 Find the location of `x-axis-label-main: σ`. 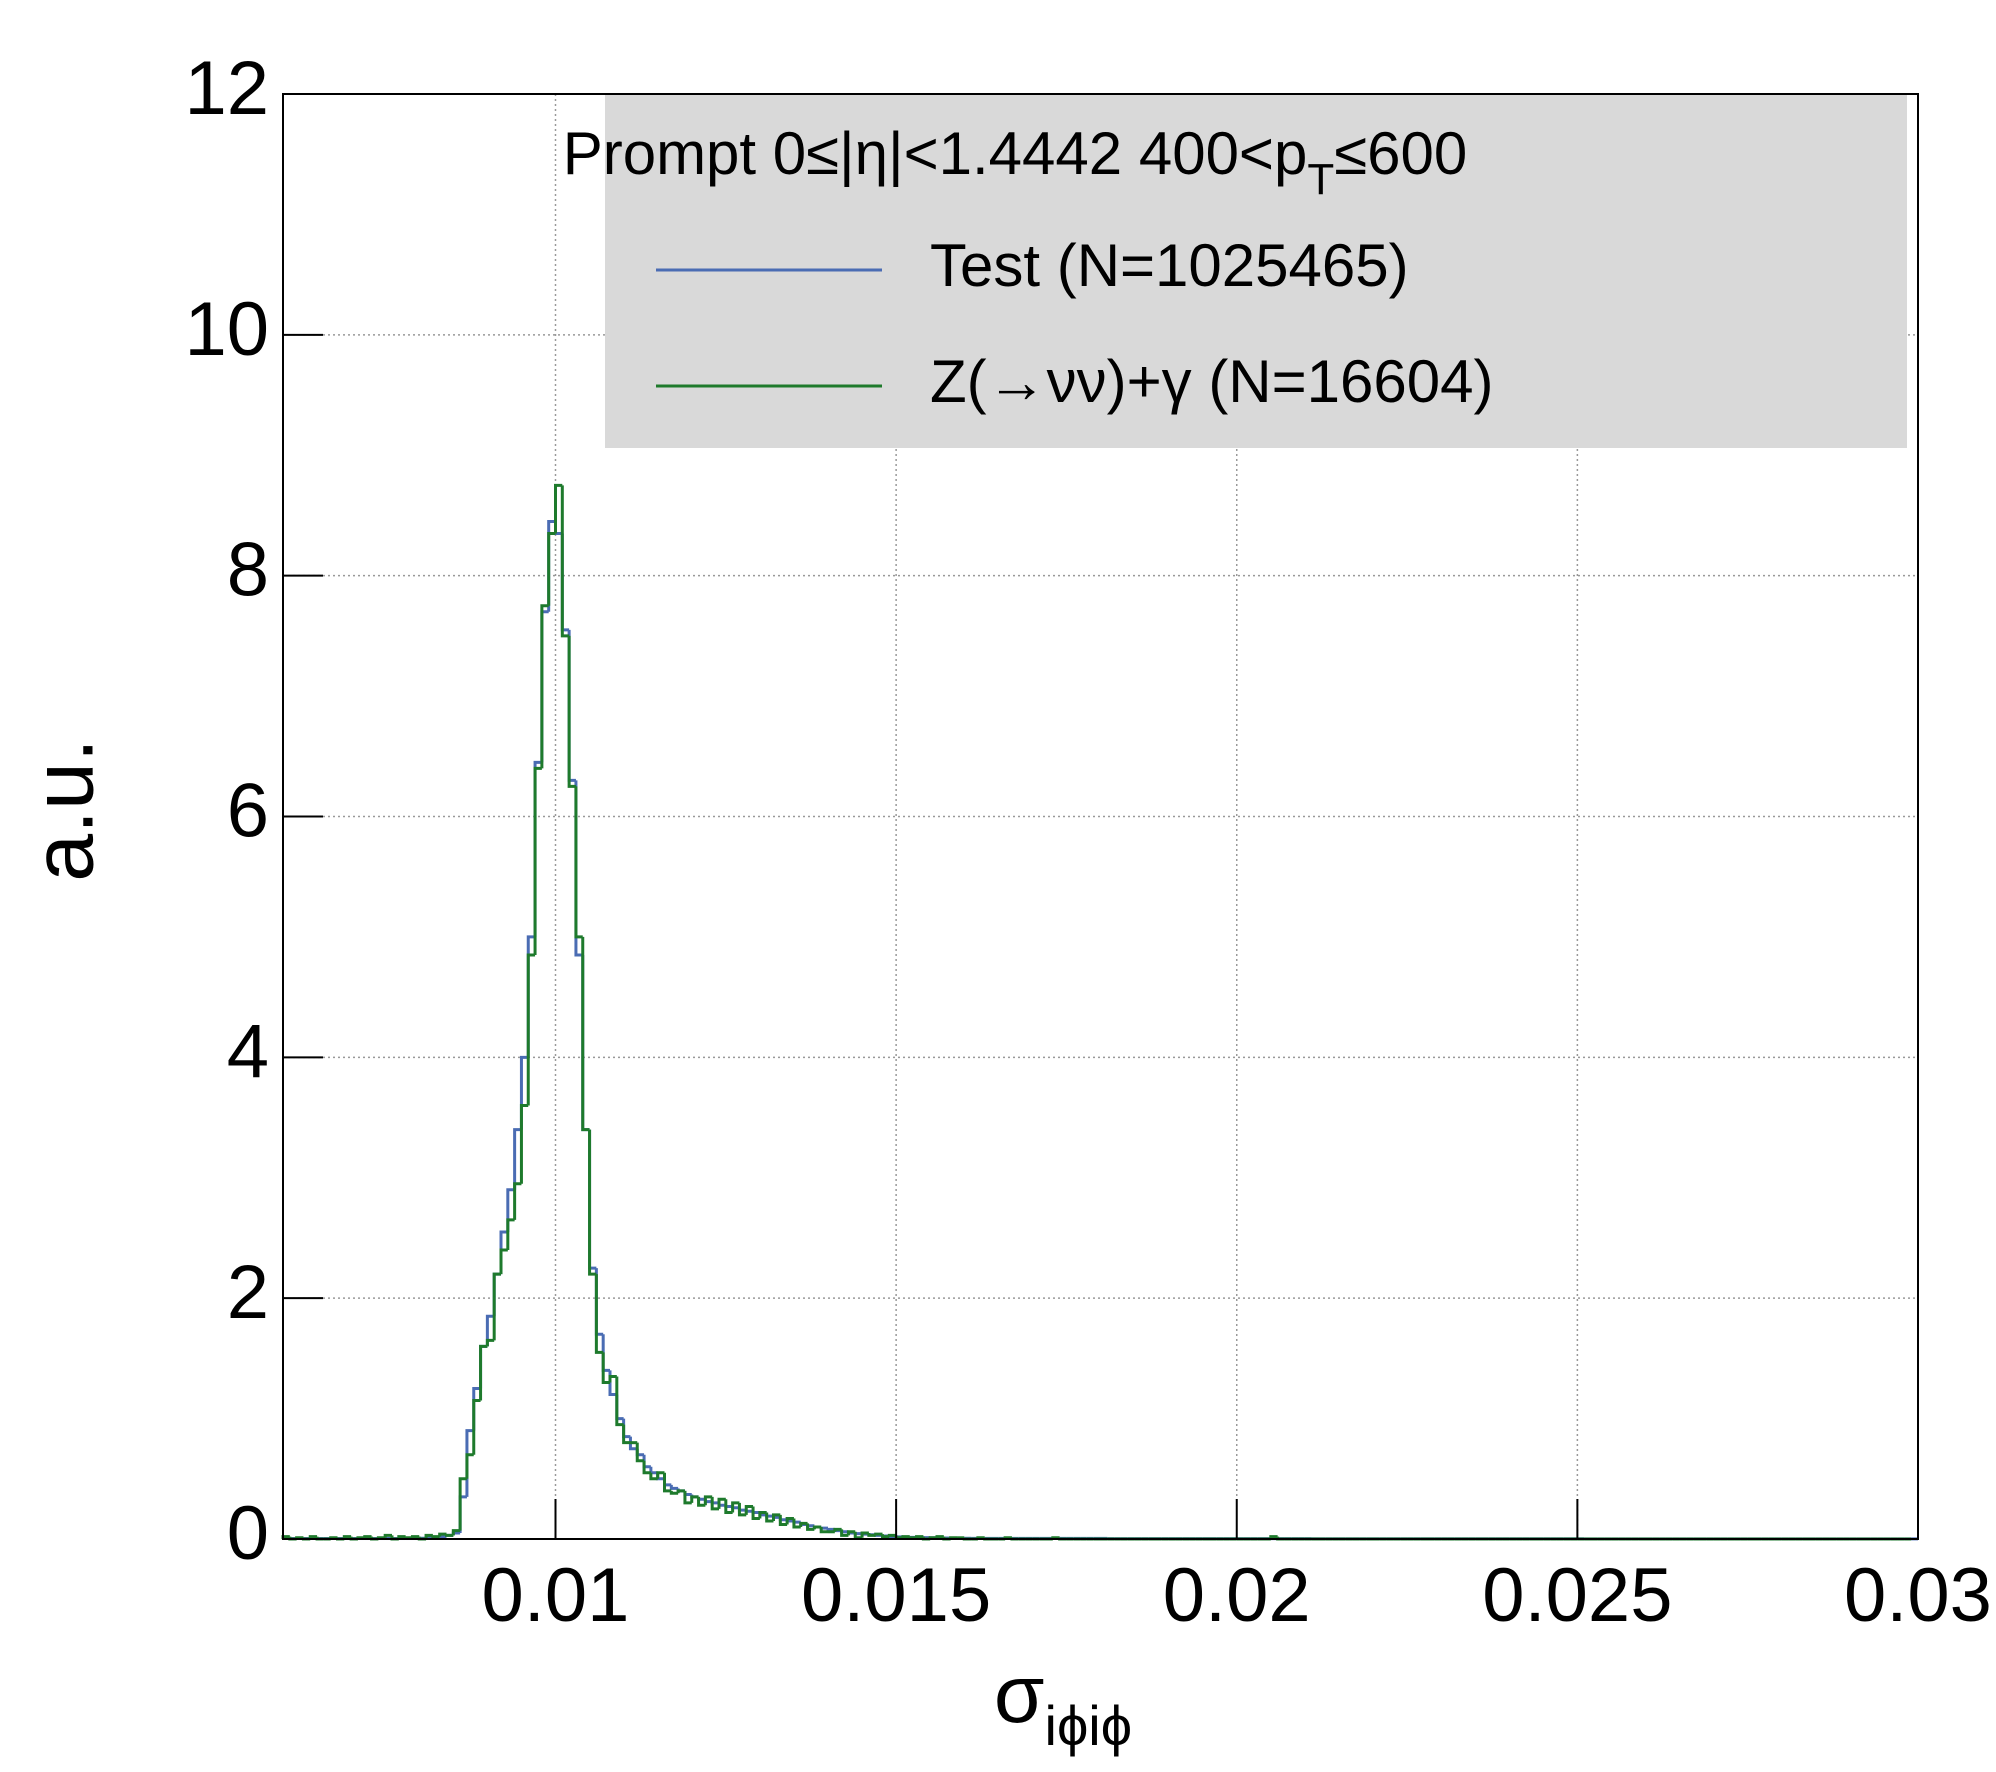

x-axis-label-main: σ is located at coordinates (1019, 1694).